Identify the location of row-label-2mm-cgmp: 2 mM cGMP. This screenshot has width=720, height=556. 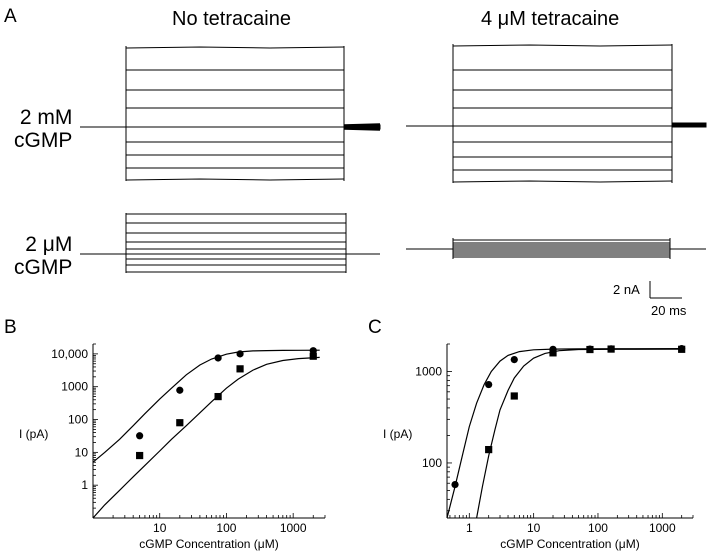
(43, 129).